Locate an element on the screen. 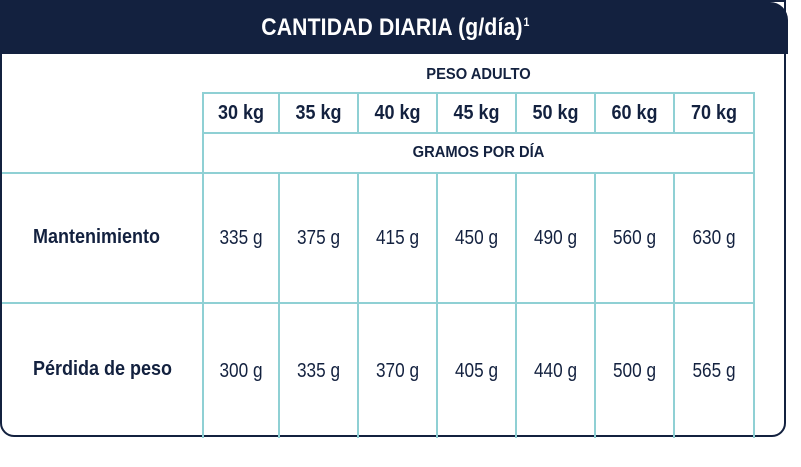 The width and height of the screenshot is (801, 467). perdida-value-45: 405 g is located at coordinates (476, 370).